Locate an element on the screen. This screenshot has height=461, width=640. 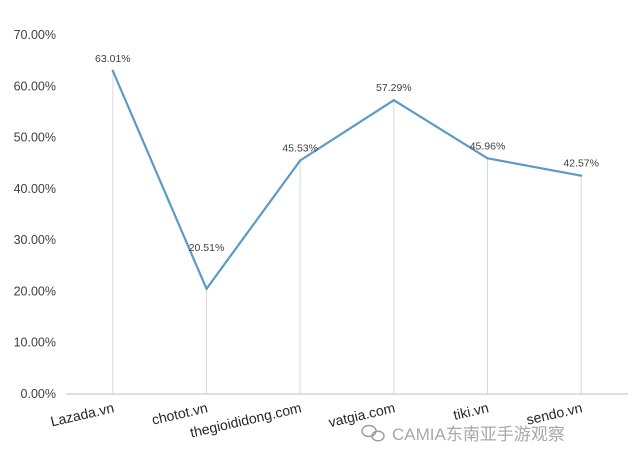
y-tick-label: 30.00% is located at coordinates (35, 240).